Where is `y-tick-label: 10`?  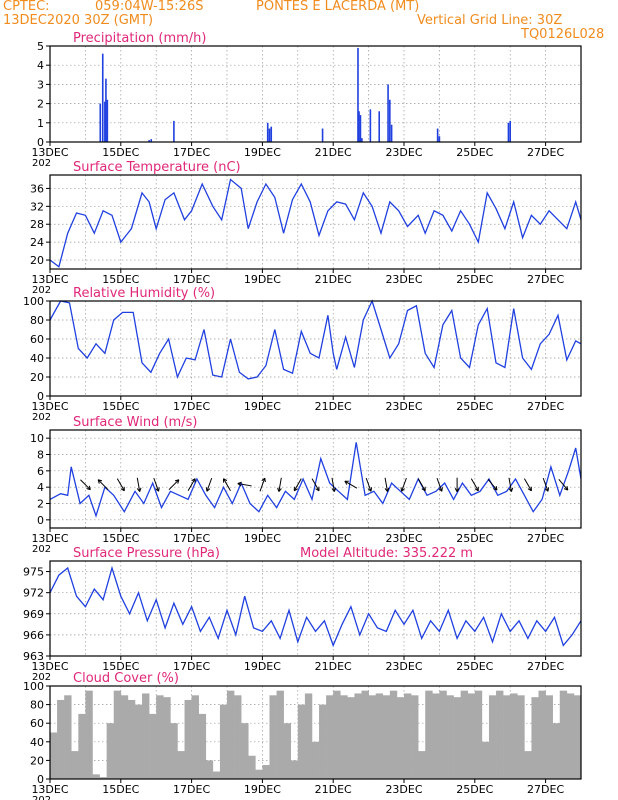
y-tick-label: 10 is located at coordinates (37, 438).